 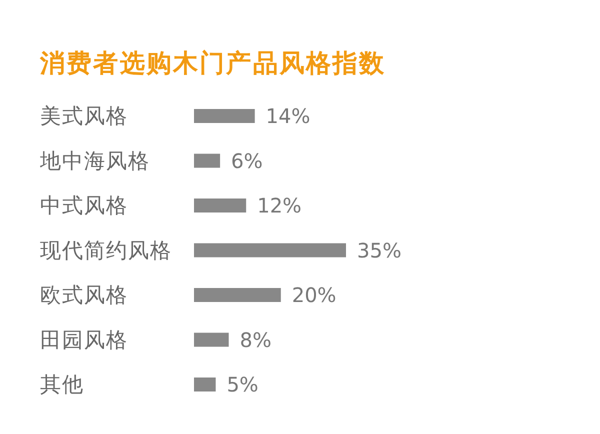 I want to click on chart-title: 消费者选购木门产品风格指数, so click(x=212, y=63).